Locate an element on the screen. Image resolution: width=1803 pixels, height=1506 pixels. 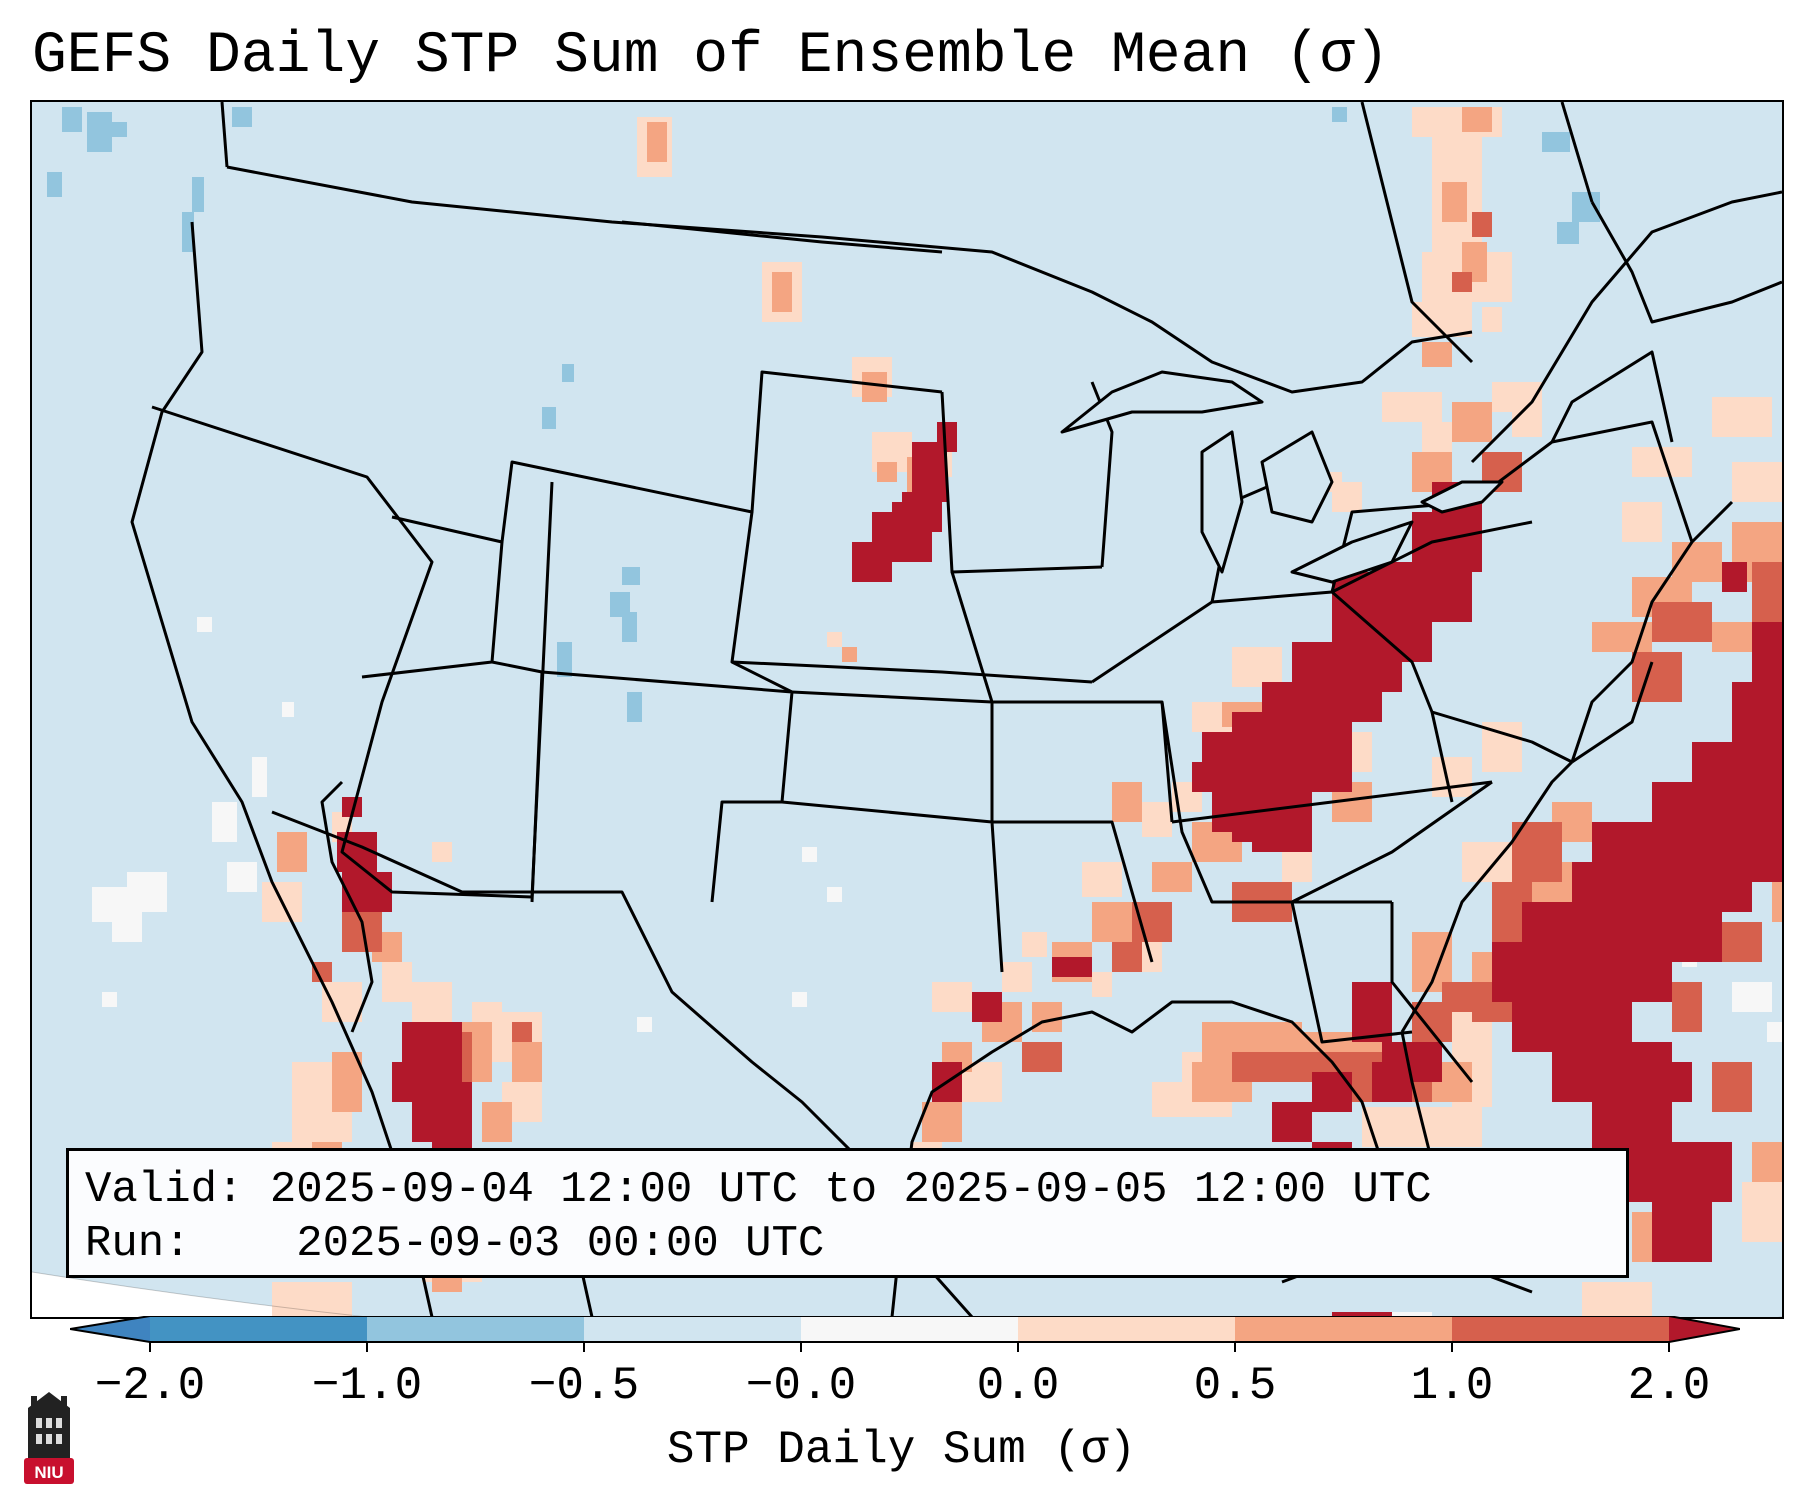
colorbar-extend-low is located at coordinates (110, 1329).